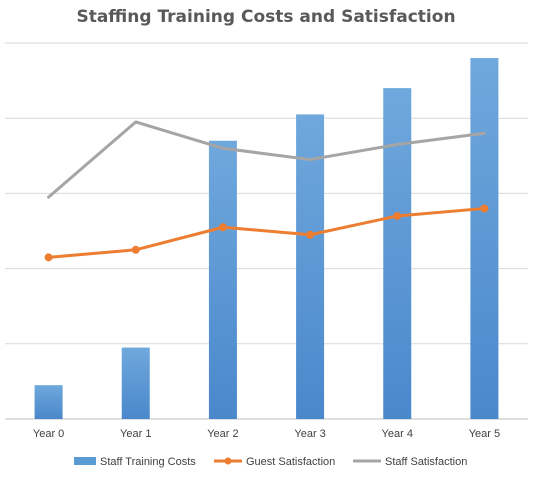 Image resolution: width=533 pixels, height=478 pixels. Describe the element at coordinates (290, 462) in the screenshot. I see `legend-label-guest-satisfaction: Guest Satisfaction` at that location.